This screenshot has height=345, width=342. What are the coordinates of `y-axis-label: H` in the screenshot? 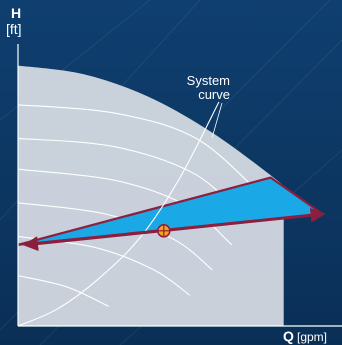 It's located at (16, 13).